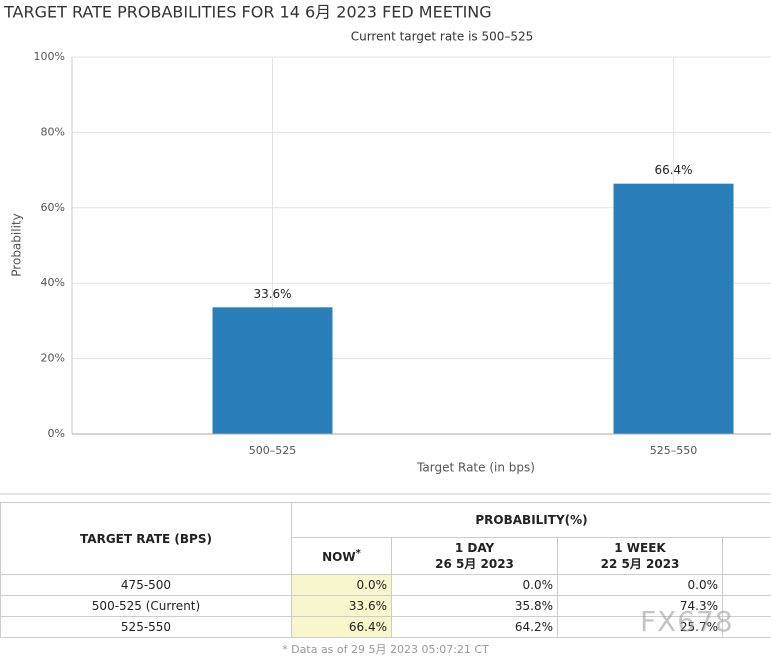 The image size is (771, 658). Describe the element at coordinates (358, 553) in the screenshot. I see `footnote-mark: *` at that location.